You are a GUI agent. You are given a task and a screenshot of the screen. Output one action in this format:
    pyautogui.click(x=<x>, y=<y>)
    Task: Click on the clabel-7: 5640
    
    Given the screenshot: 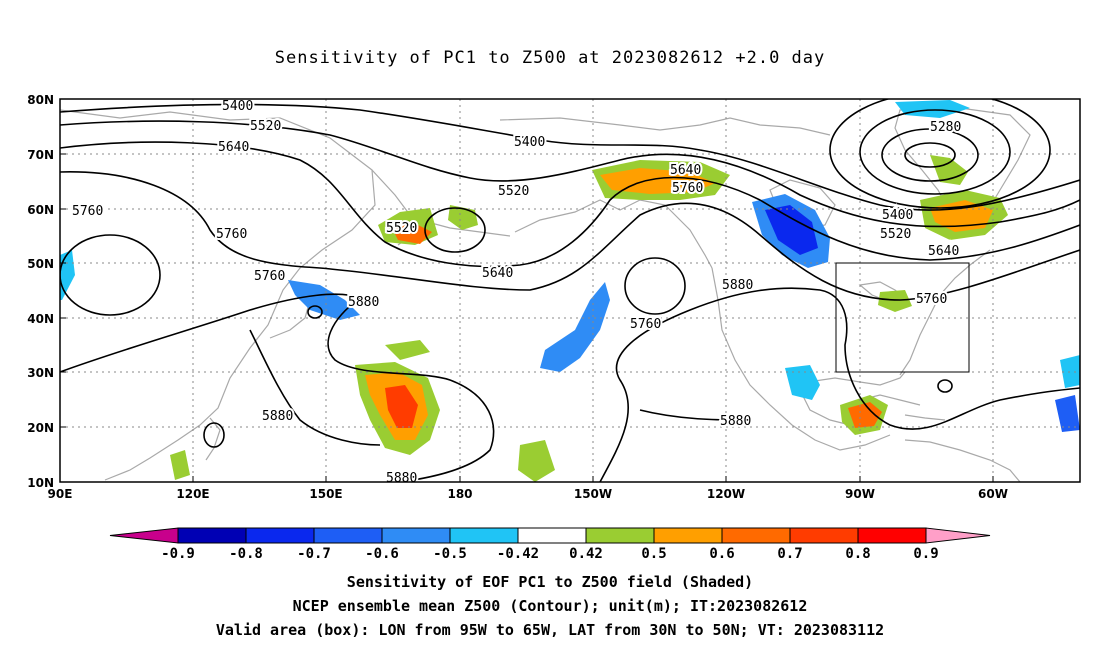 What is the action you would take?
    pyautogui.click(x=497, y=273)
    